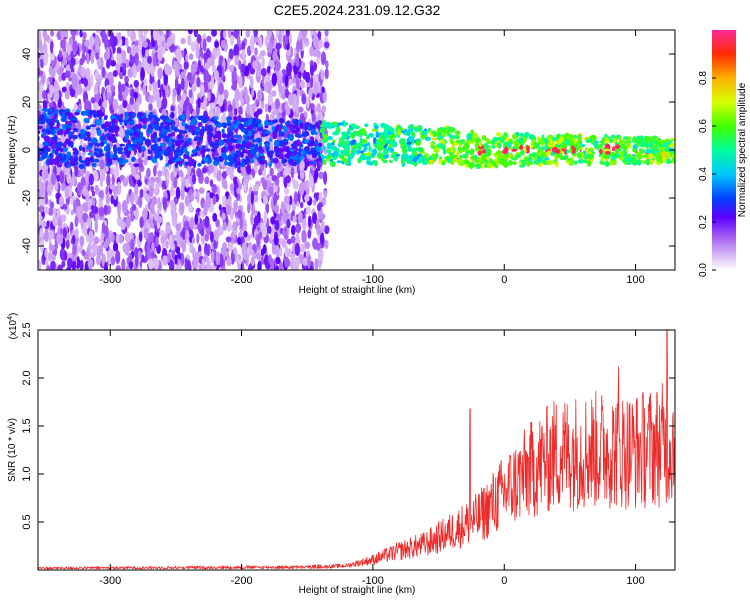 The width and height of the screenshot is (750, 600). Describe the element at coordinates (703, 222) in the screenshot. I see `colorbar-tick-label: 0.2` at that location.